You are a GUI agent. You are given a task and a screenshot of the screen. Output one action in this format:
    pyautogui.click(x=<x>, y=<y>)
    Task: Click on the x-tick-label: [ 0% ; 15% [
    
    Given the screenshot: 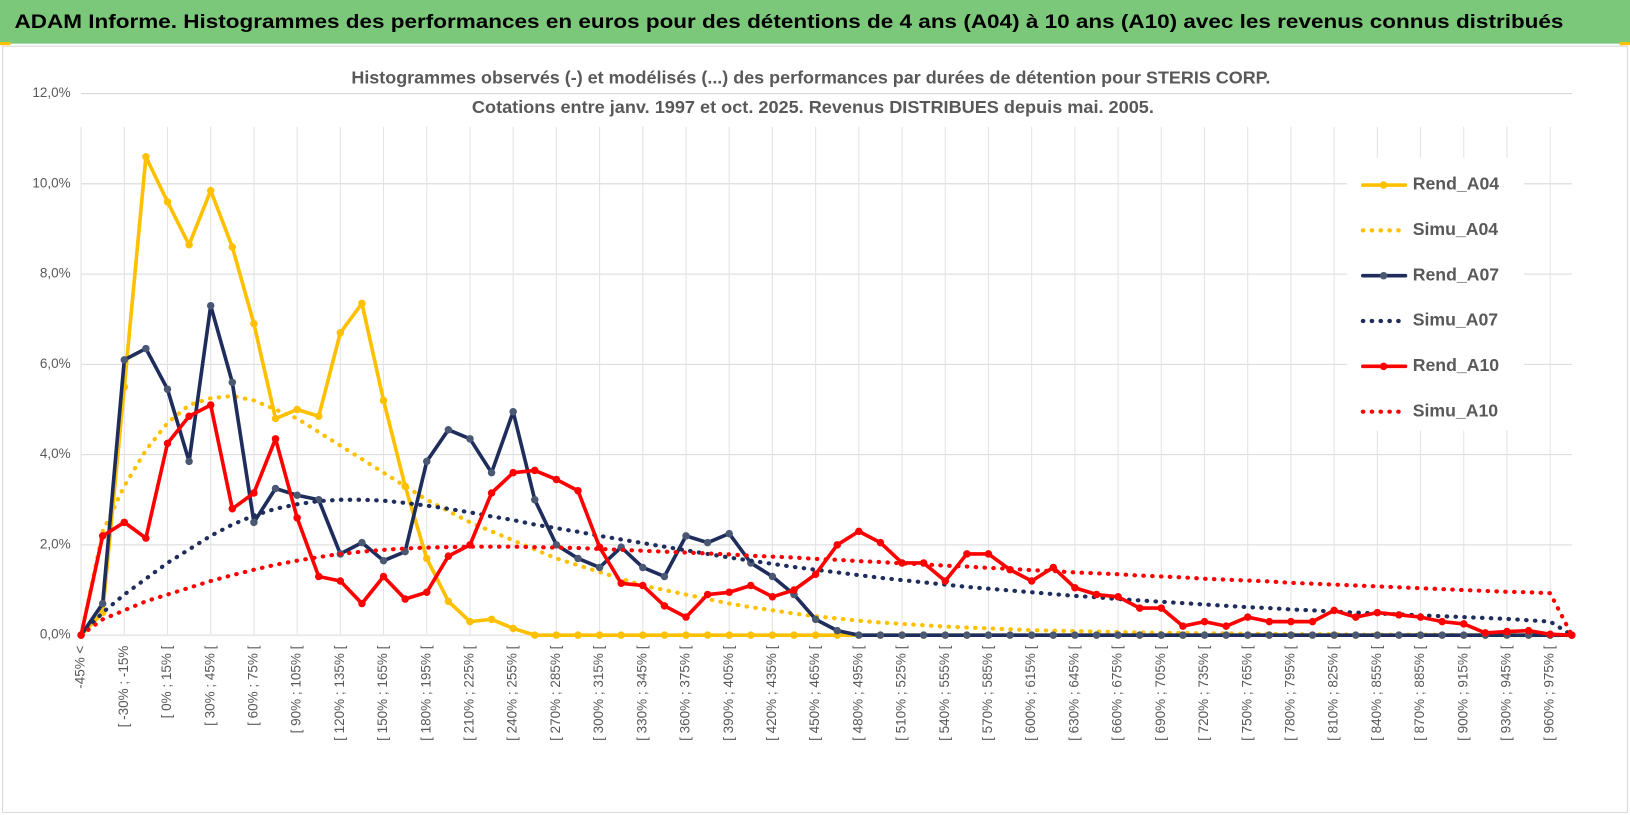 What is the action you would take?
    pyautogui.click(x=166, y=681)
    